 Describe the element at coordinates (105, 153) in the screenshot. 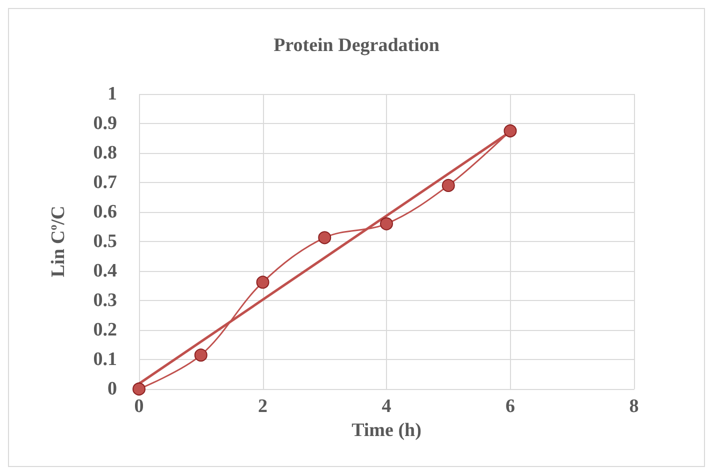

I see `y-tick-label: 0.8` at that location.